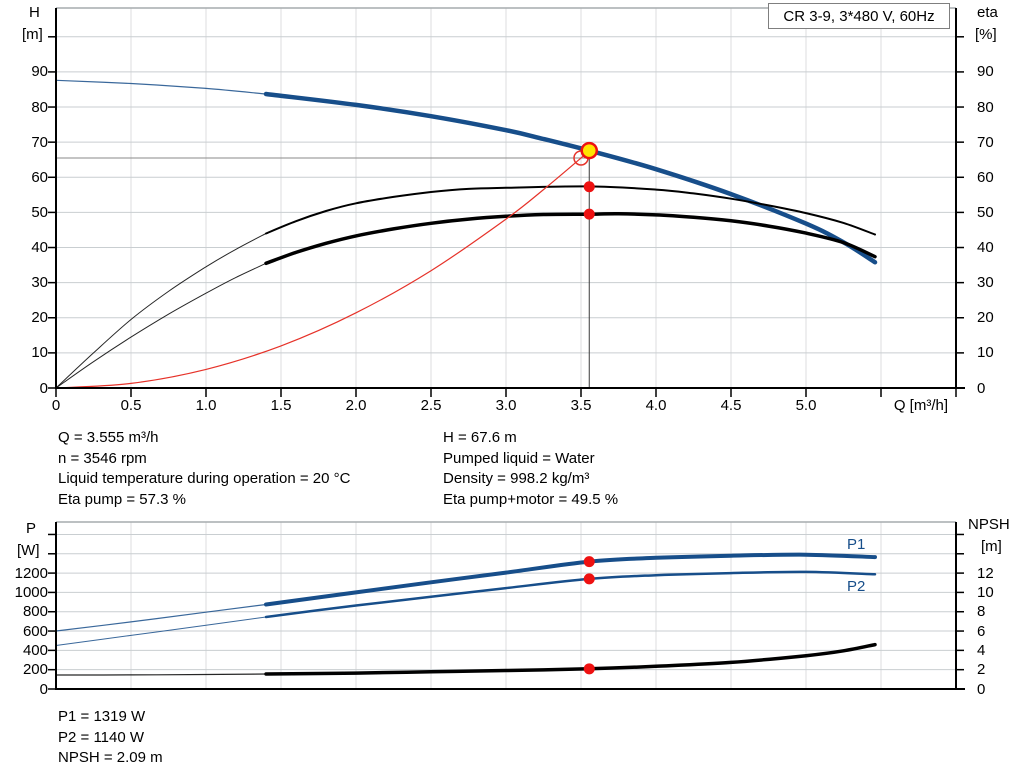  I want to click on eta-tick-label: 80, so click(985, 107).